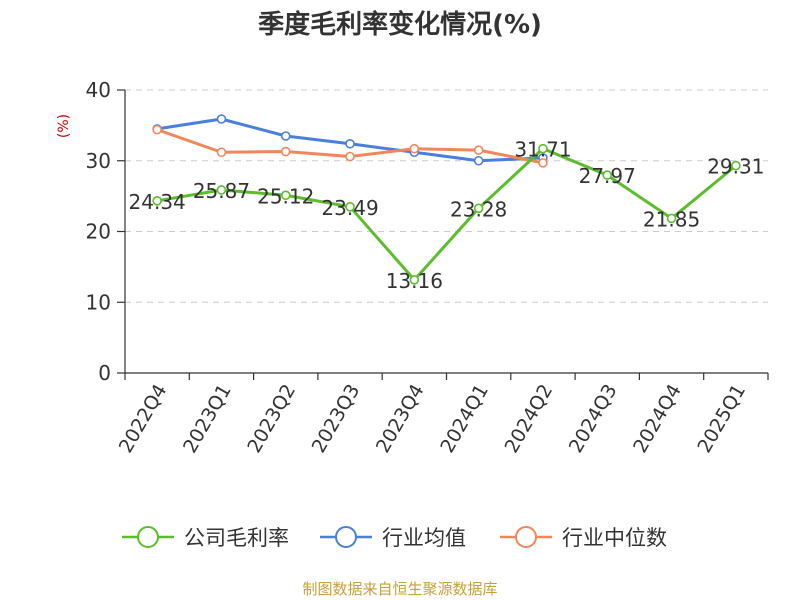 The height and width of the screenshot is (600, 800). I want to click on y-tick-label: 20, so click(98, 232).